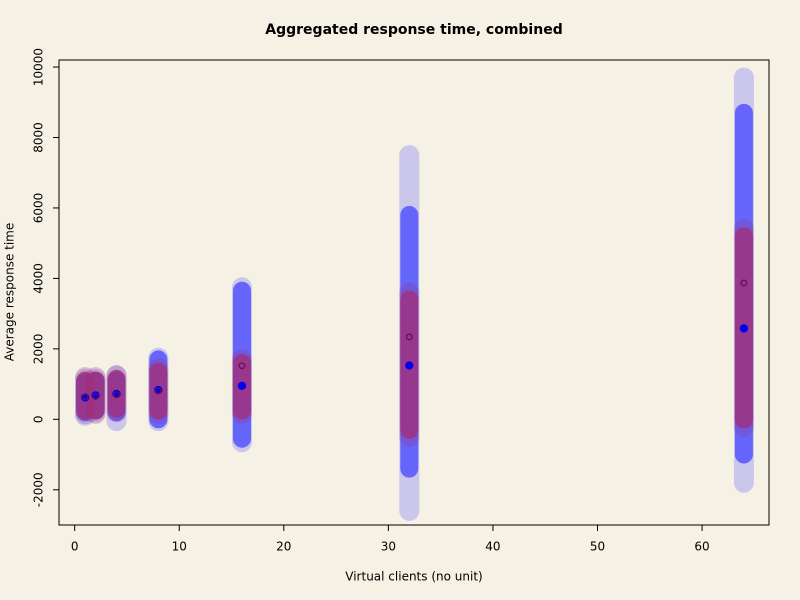  I want to click on y-tick-label: 0, so click(39, 419).